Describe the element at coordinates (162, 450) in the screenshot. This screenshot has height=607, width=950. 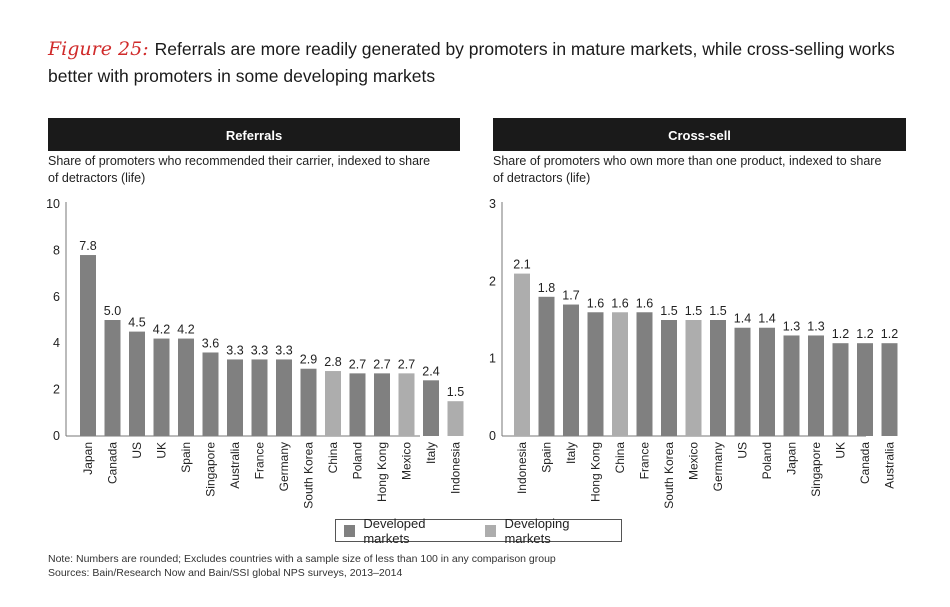
I see `referrals-category-label: UK` at that location.